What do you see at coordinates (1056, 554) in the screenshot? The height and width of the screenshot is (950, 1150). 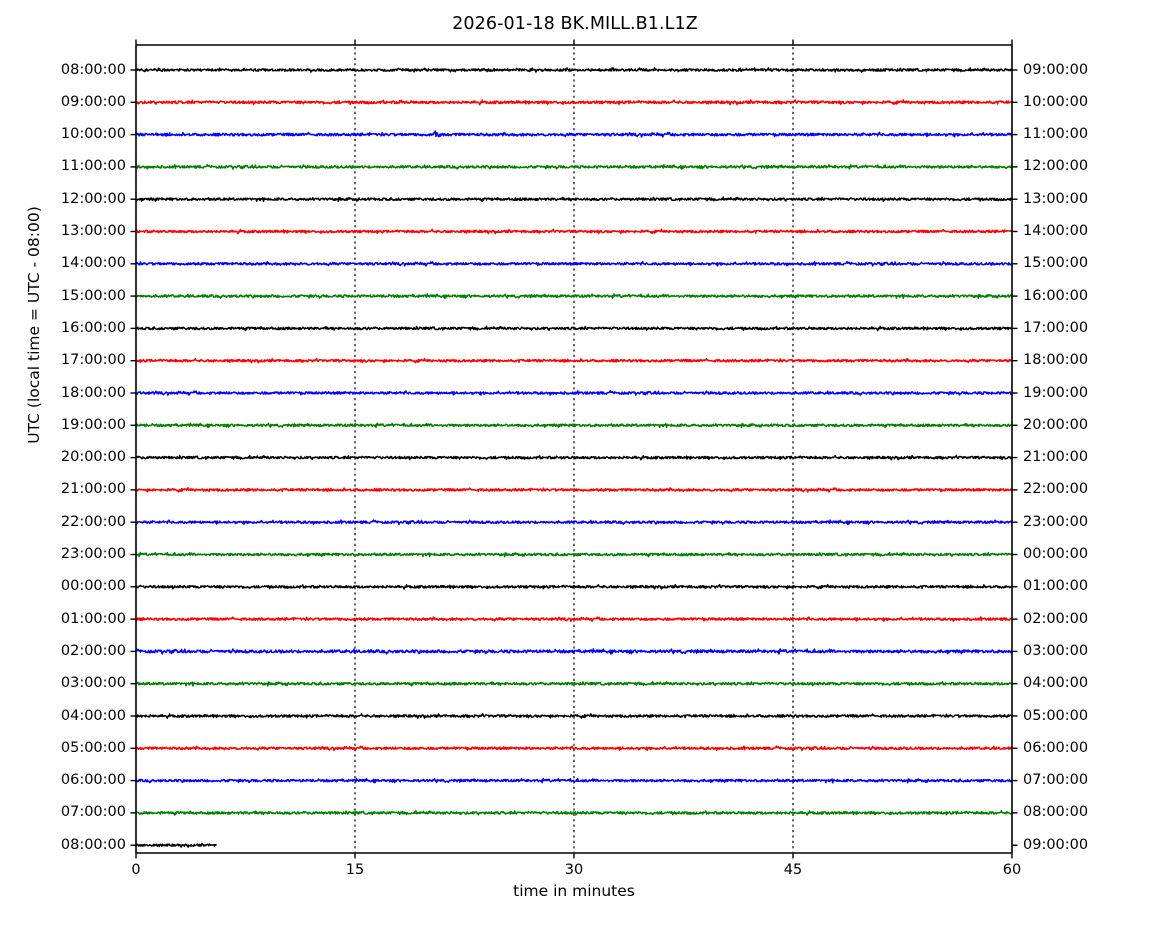 I see `y-tick-label-local: 00:00:00` at bounding box center [1056, 554].